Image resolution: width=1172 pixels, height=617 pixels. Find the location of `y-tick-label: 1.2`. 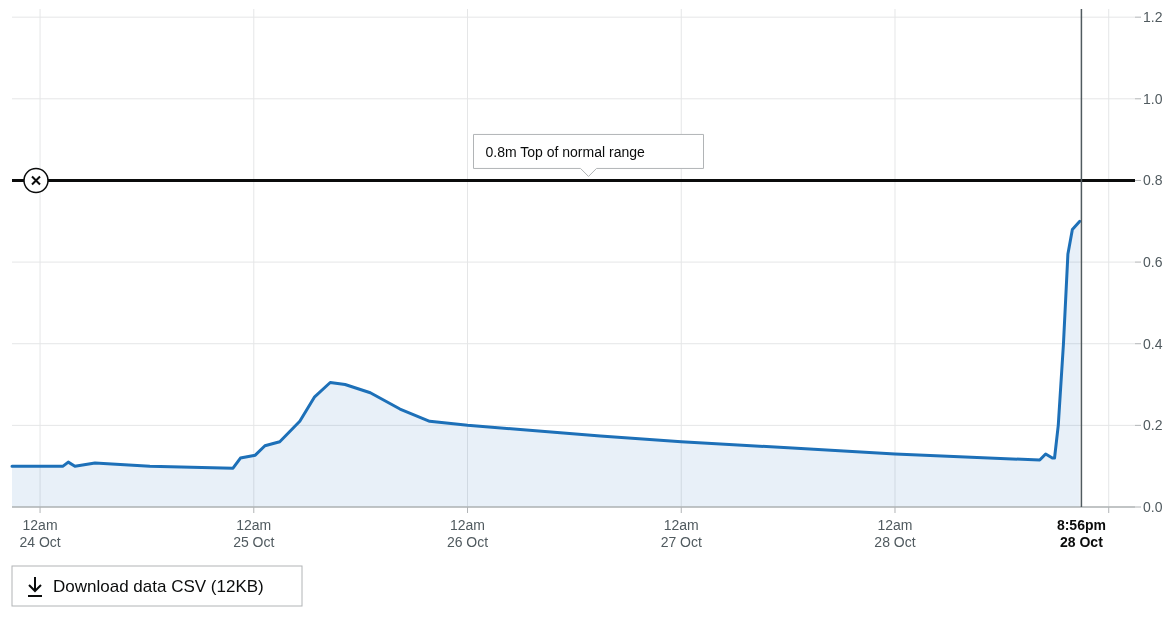

y-tick-label: 1.2 is located at coordinates (1153, 17).